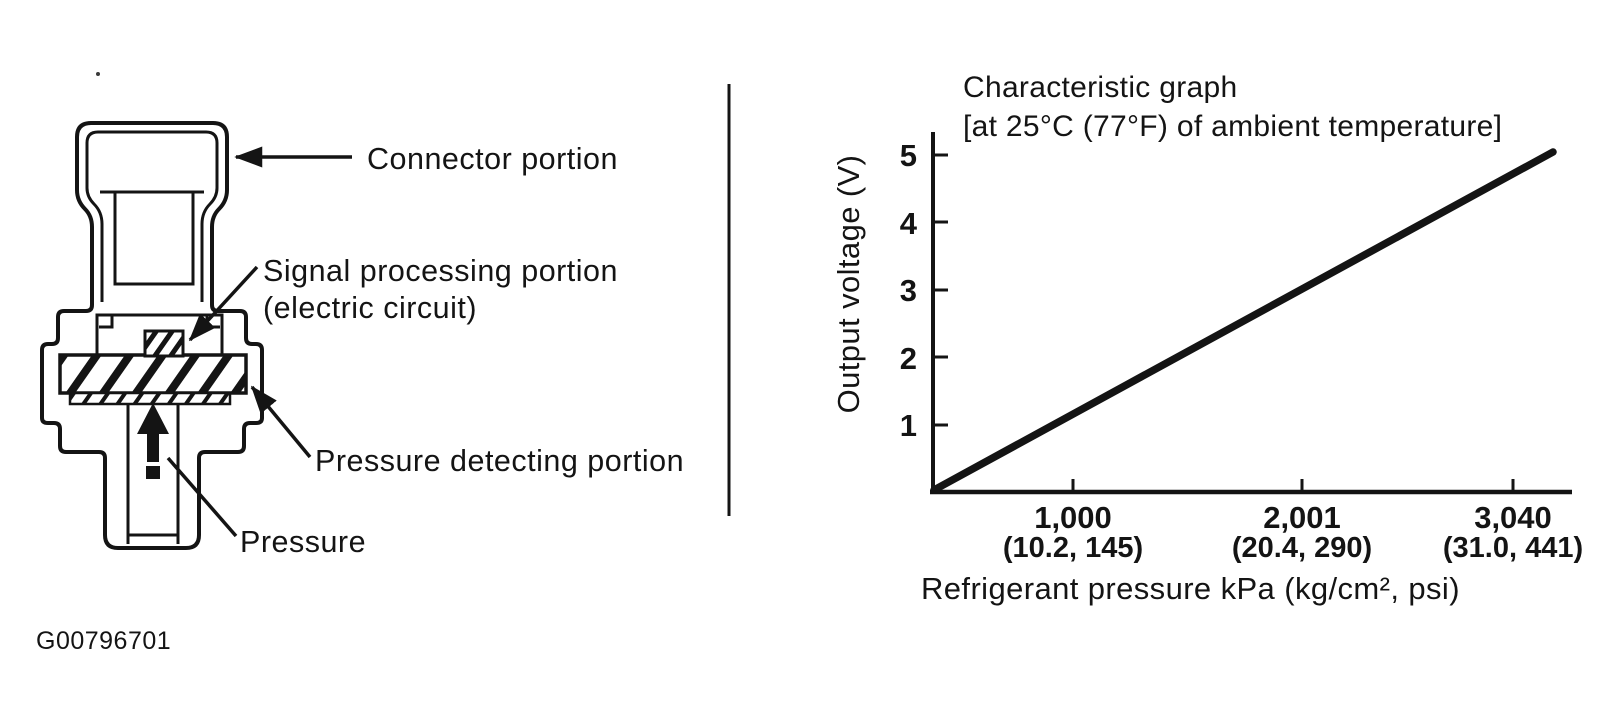  I want to click on pressure-detecting-label: Pressure detecting portion, so click(499, 461).